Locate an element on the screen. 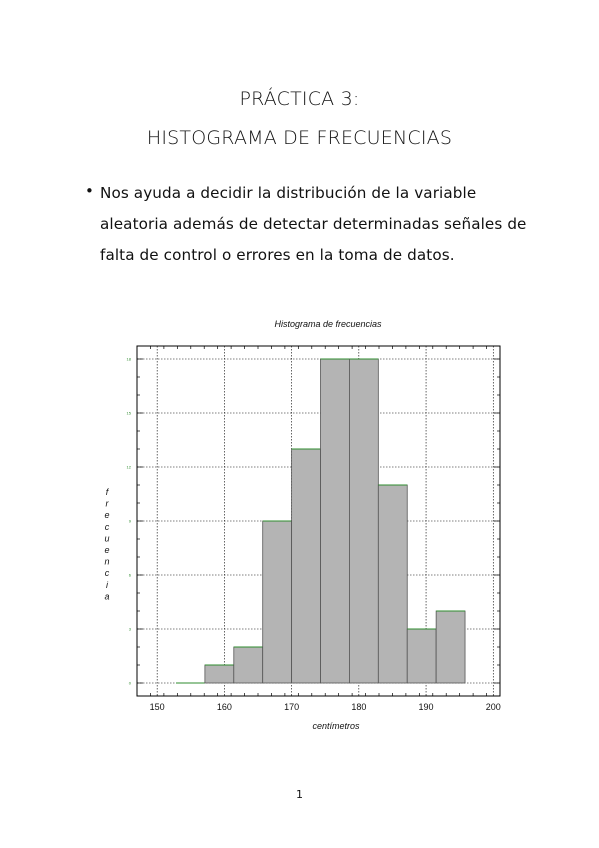 This screenshot has width=599, height=848. page-title-line-2: HISTOGRAMA DE FRECUENCIAS is located at coordinates (299, 138).